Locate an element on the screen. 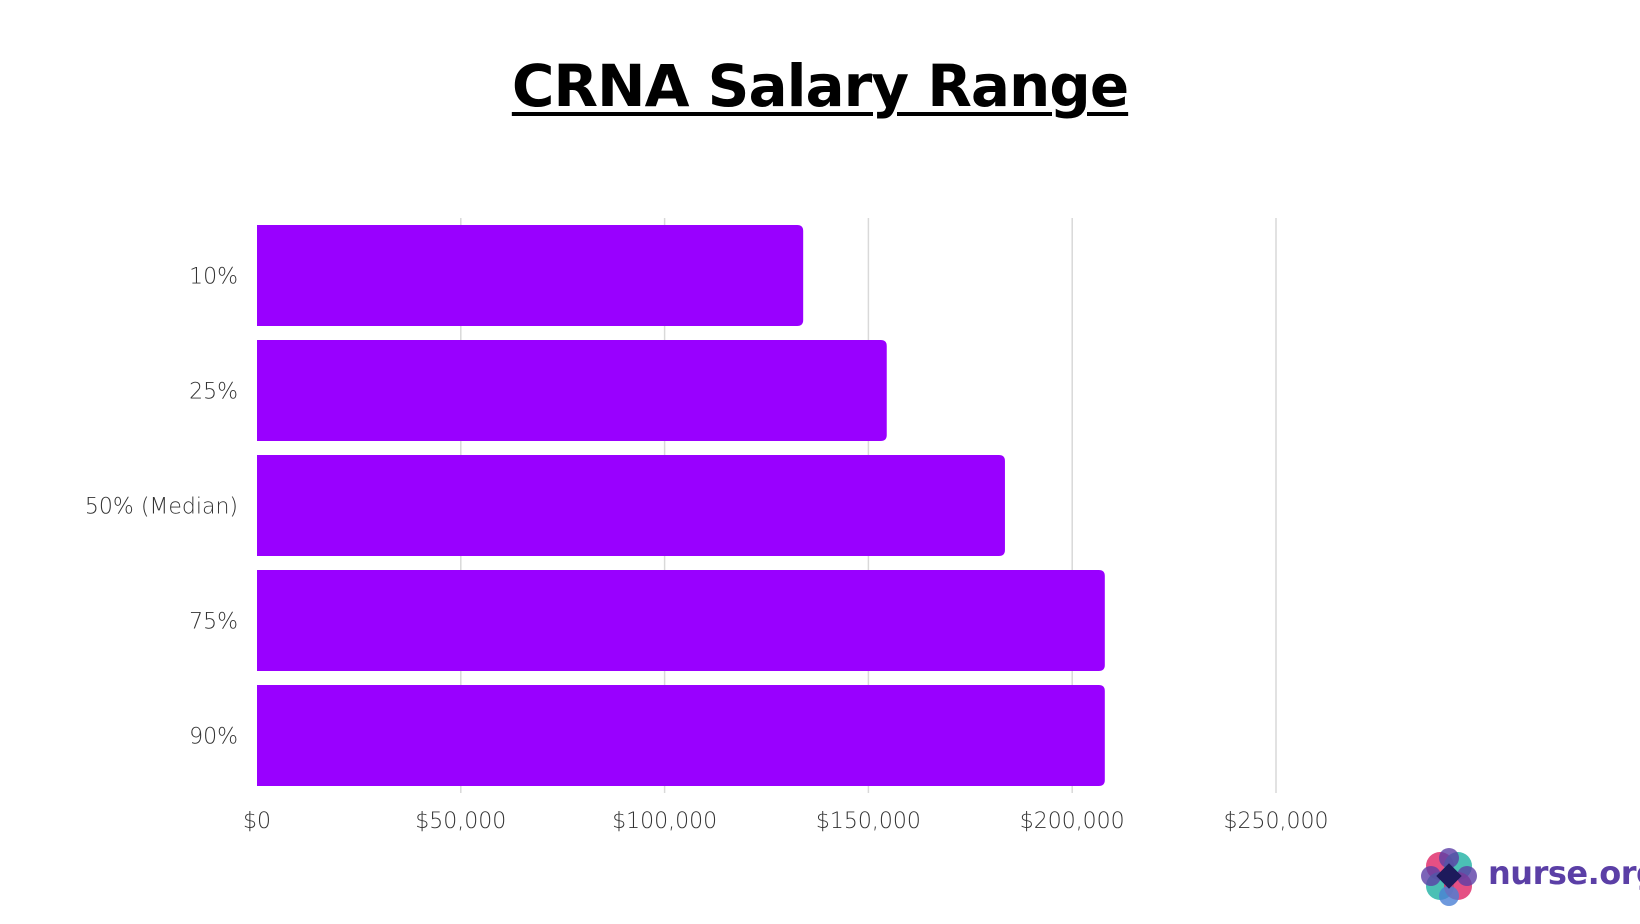 This screenshot has width=1640, height=924. x-tick-label: $200,000 is located at coordinates (1072, 821).